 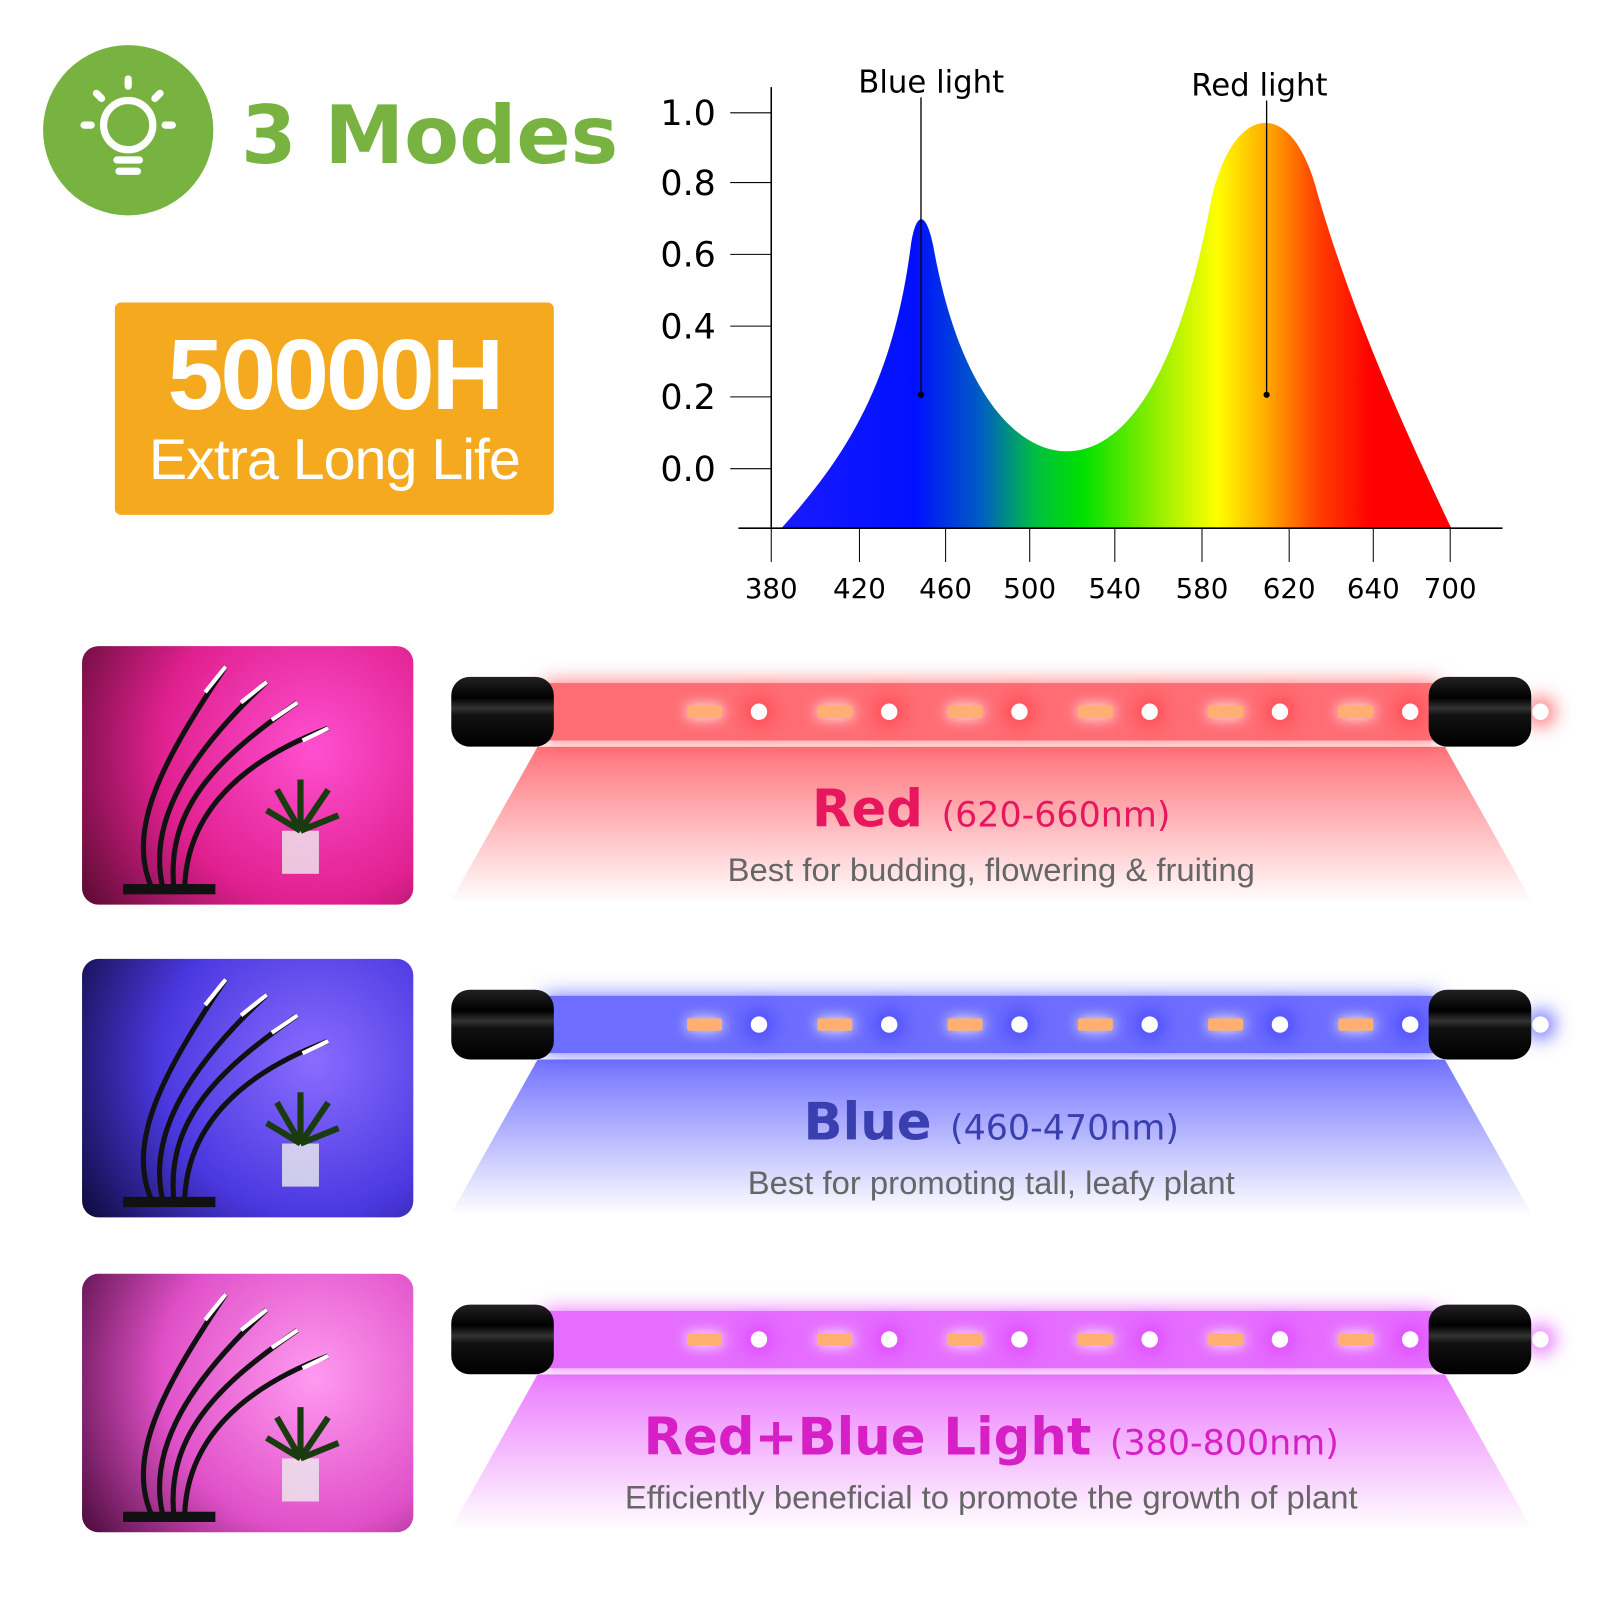 I want to click on mode-title: Blue (460-470nm), so click(x=991, y=1121).